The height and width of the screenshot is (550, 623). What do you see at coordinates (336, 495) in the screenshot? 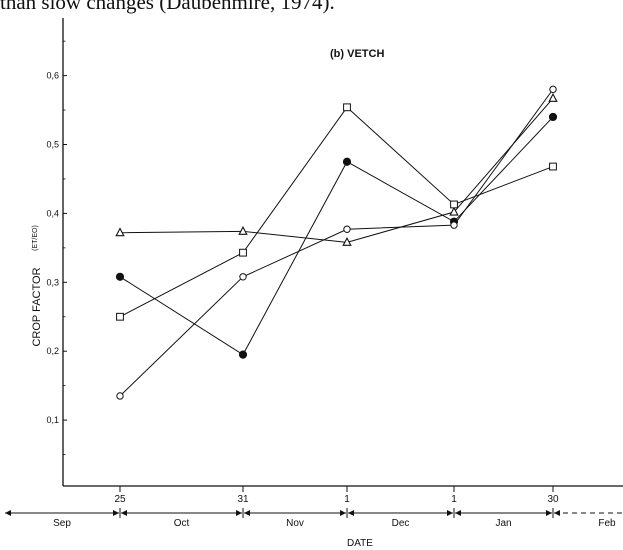
I see `x-axis-ticks: 25 31 1 1 30` at bounding box center [336, 495].